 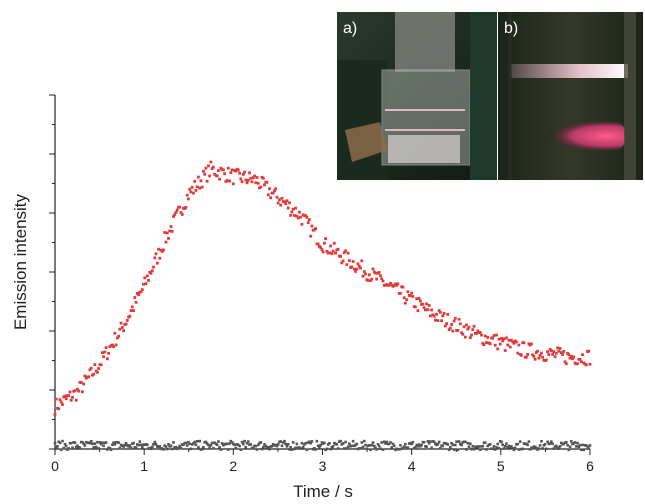 I want to click on x-axis-title: Time / s, so click(x=323, y=491).